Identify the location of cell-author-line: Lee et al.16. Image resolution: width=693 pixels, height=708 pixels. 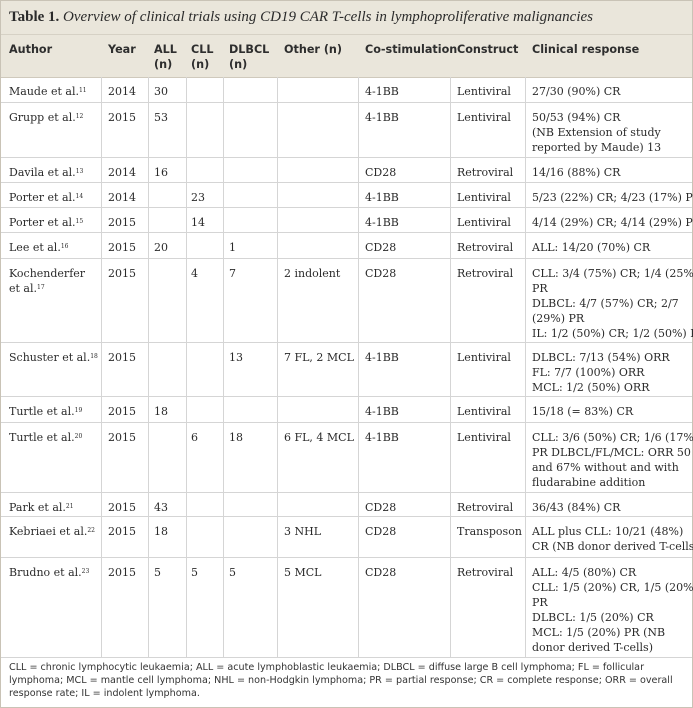
(39, 247).